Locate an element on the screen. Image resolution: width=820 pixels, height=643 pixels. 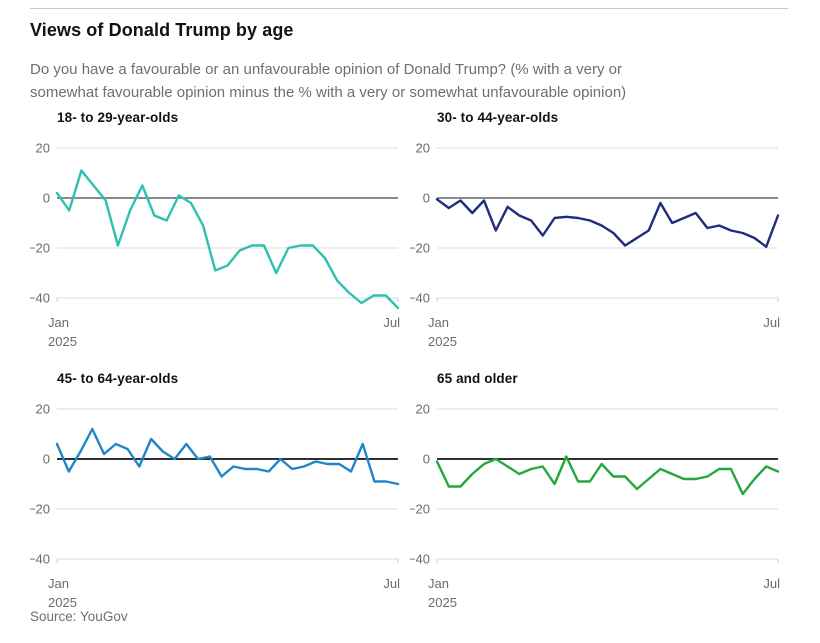
line-chart-30-44: 20 0 −20 −40 is located at coordinates (595, 223).